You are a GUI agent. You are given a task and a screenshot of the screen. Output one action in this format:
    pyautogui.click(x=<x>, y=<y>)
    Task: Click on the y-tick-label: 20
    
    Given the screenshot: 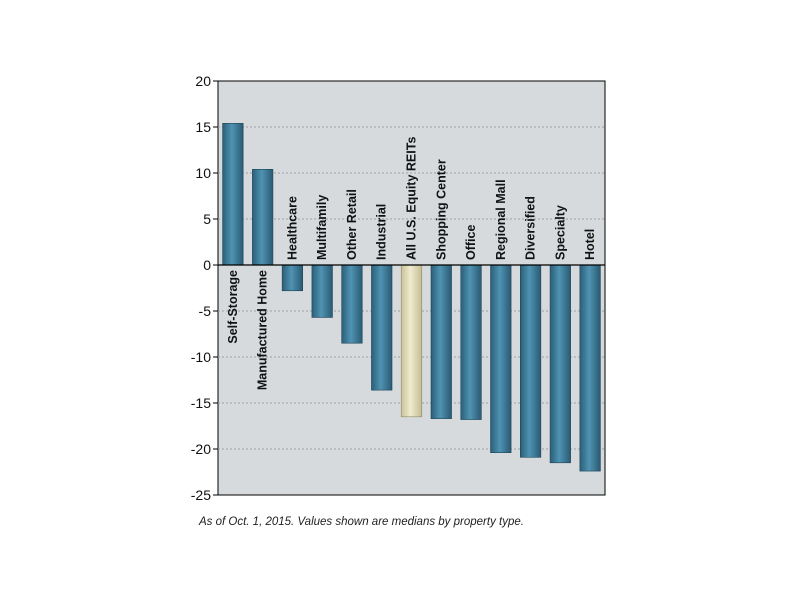 What is the action you would take?
    pyautogui.click(x=203, y=81)
    